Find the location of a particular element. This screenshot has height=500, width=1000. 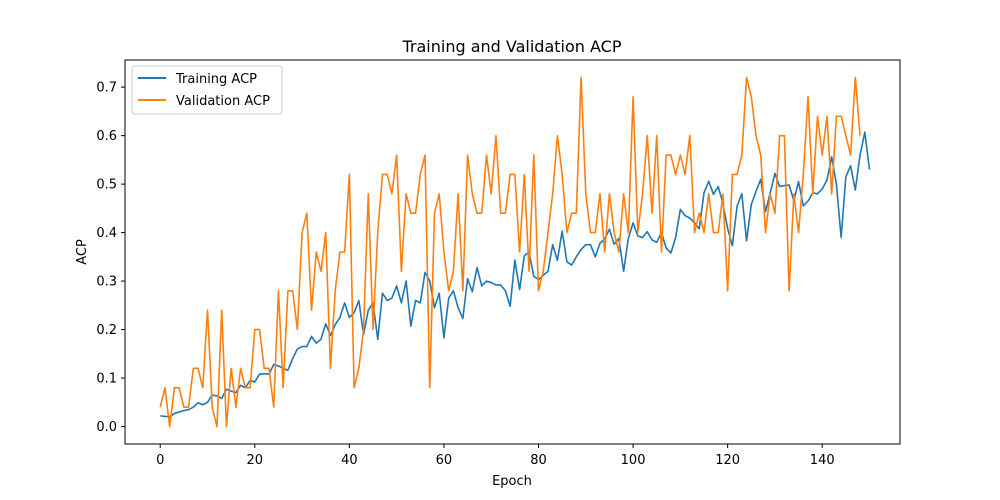

y-tick-label: 0.5 is located at coordinates (106, 185).